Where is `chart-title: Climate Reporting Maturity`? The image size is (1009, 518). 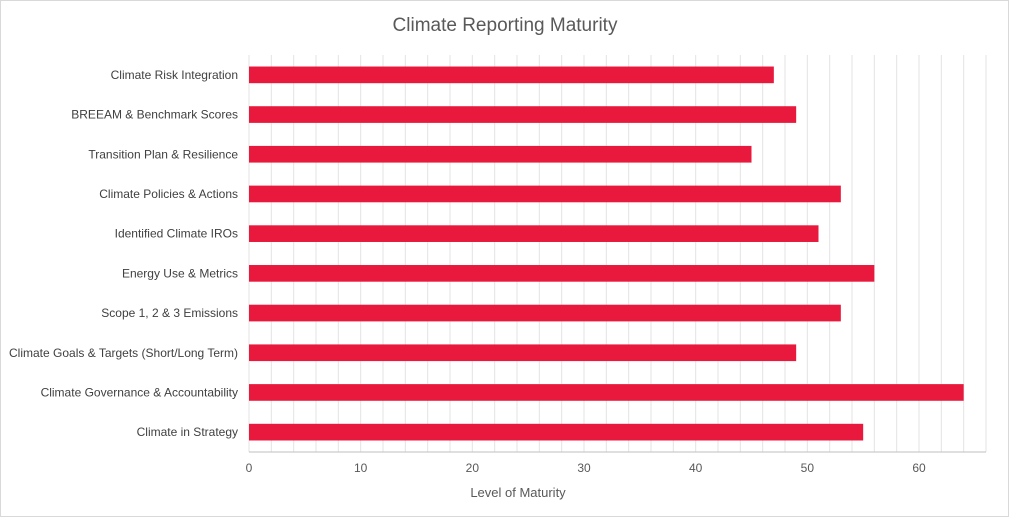
chart-title: Climate Reporting Maturity is located at coordinates (505, 25).